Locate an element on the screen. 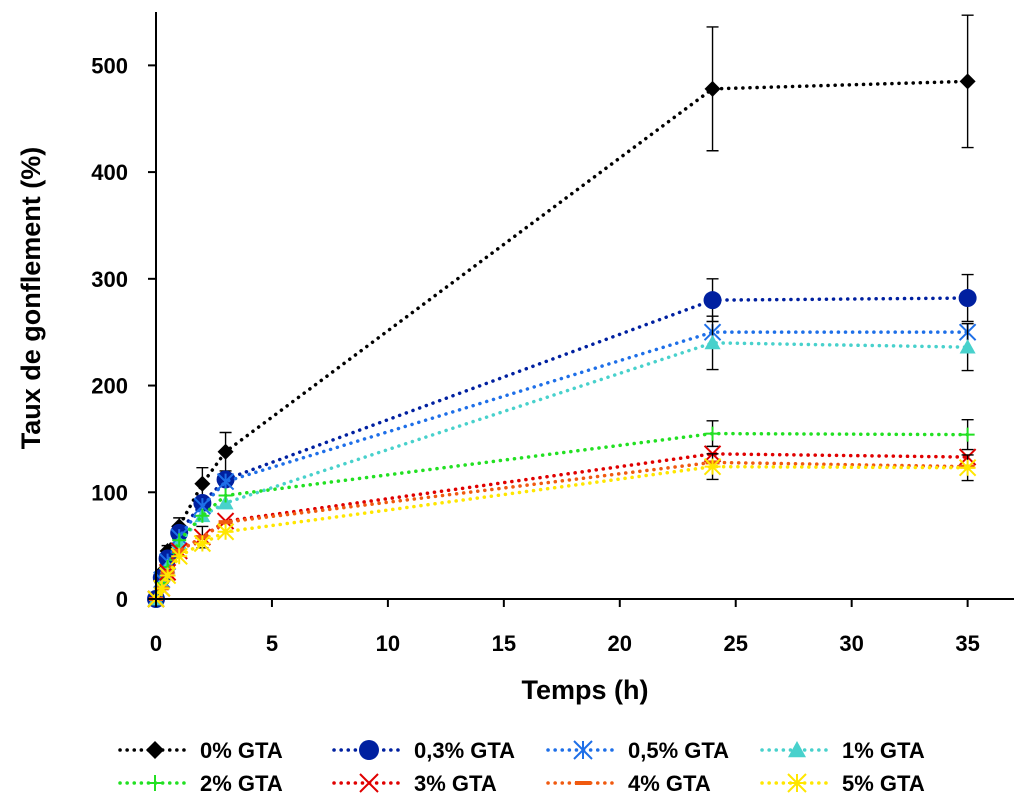 The image size is (1014, 797). x-tick-label: 20 is located at coordinates (620, 643).